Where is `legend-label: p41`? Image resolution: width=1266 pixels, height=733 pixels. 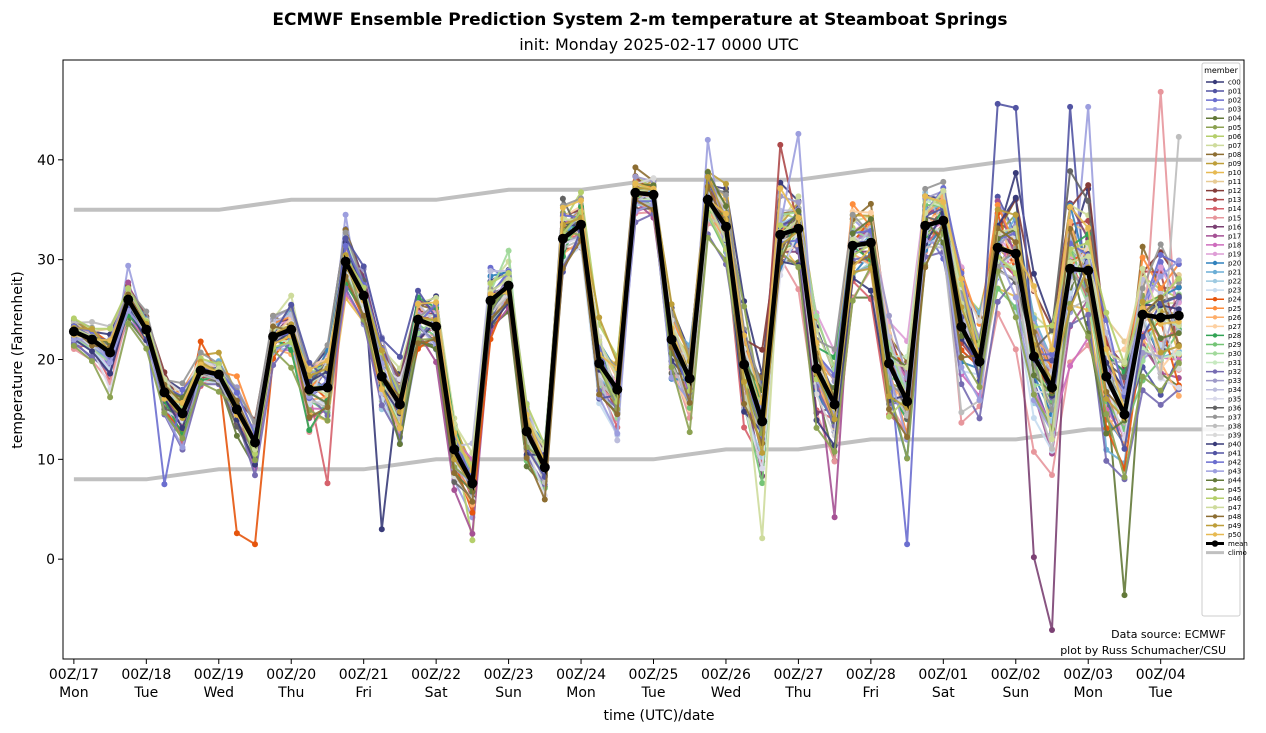
legend-label: p41 is located at coordinates (1234, 454).